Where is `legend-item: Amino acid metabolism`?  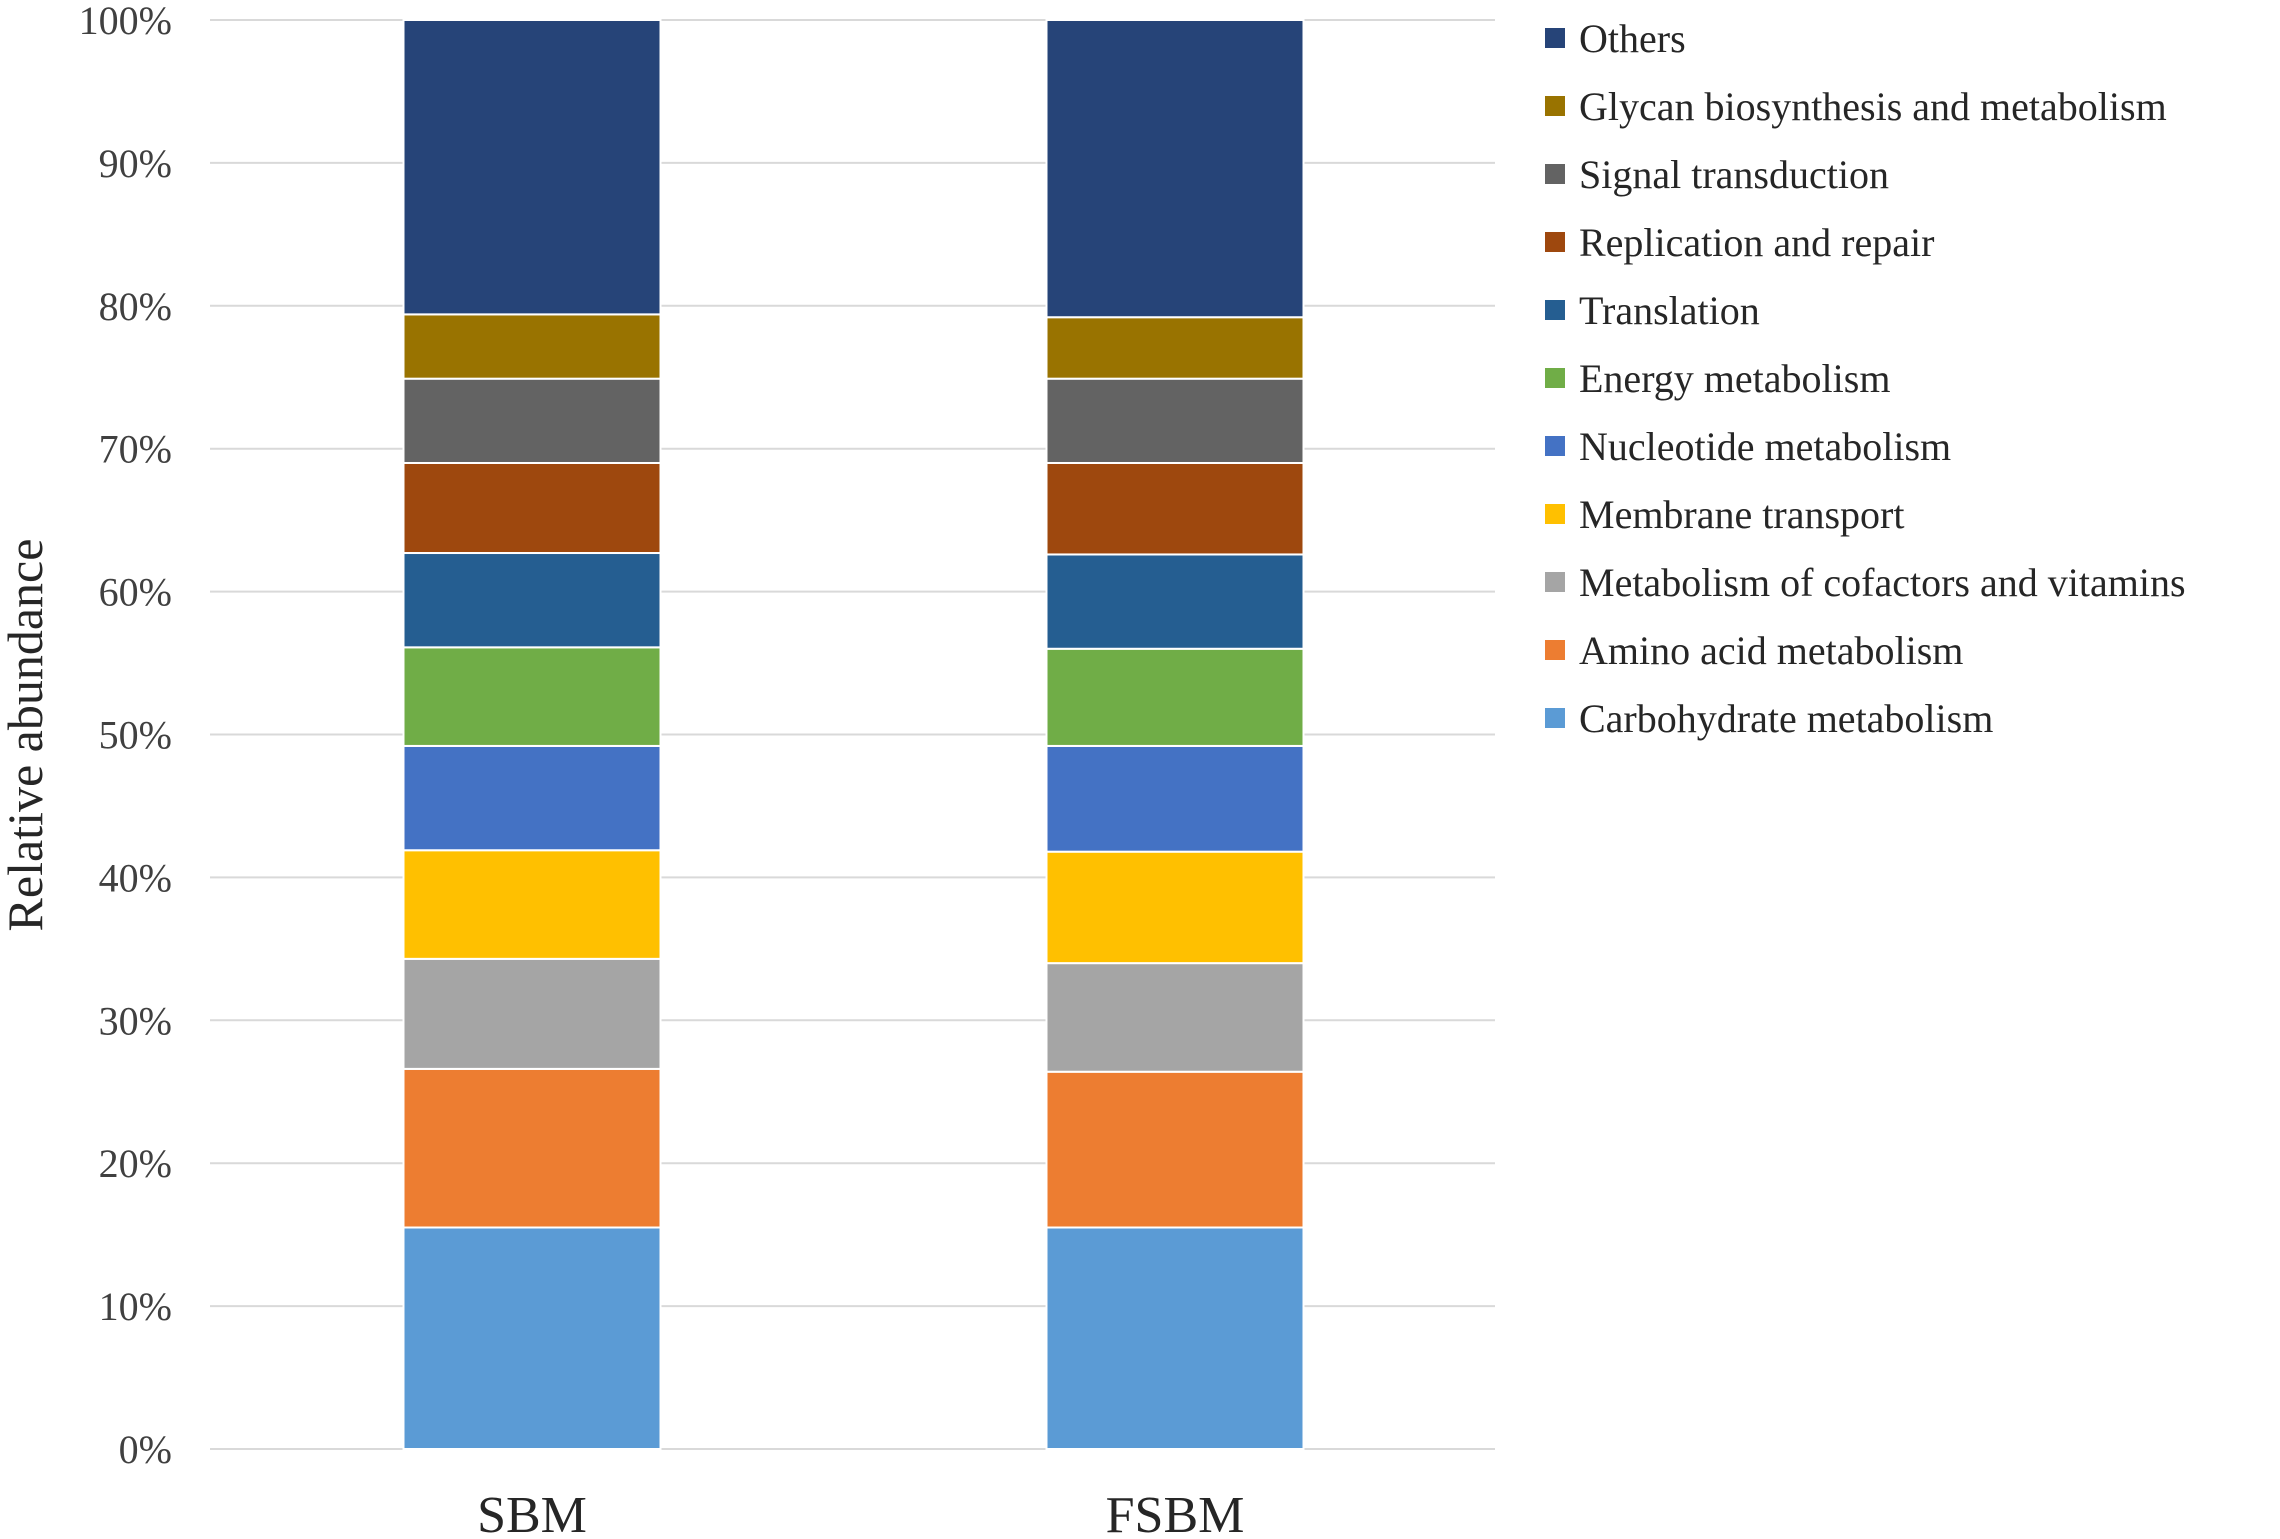
legend-item: Amino acid metabolism is located at coordinates (1865, 650).